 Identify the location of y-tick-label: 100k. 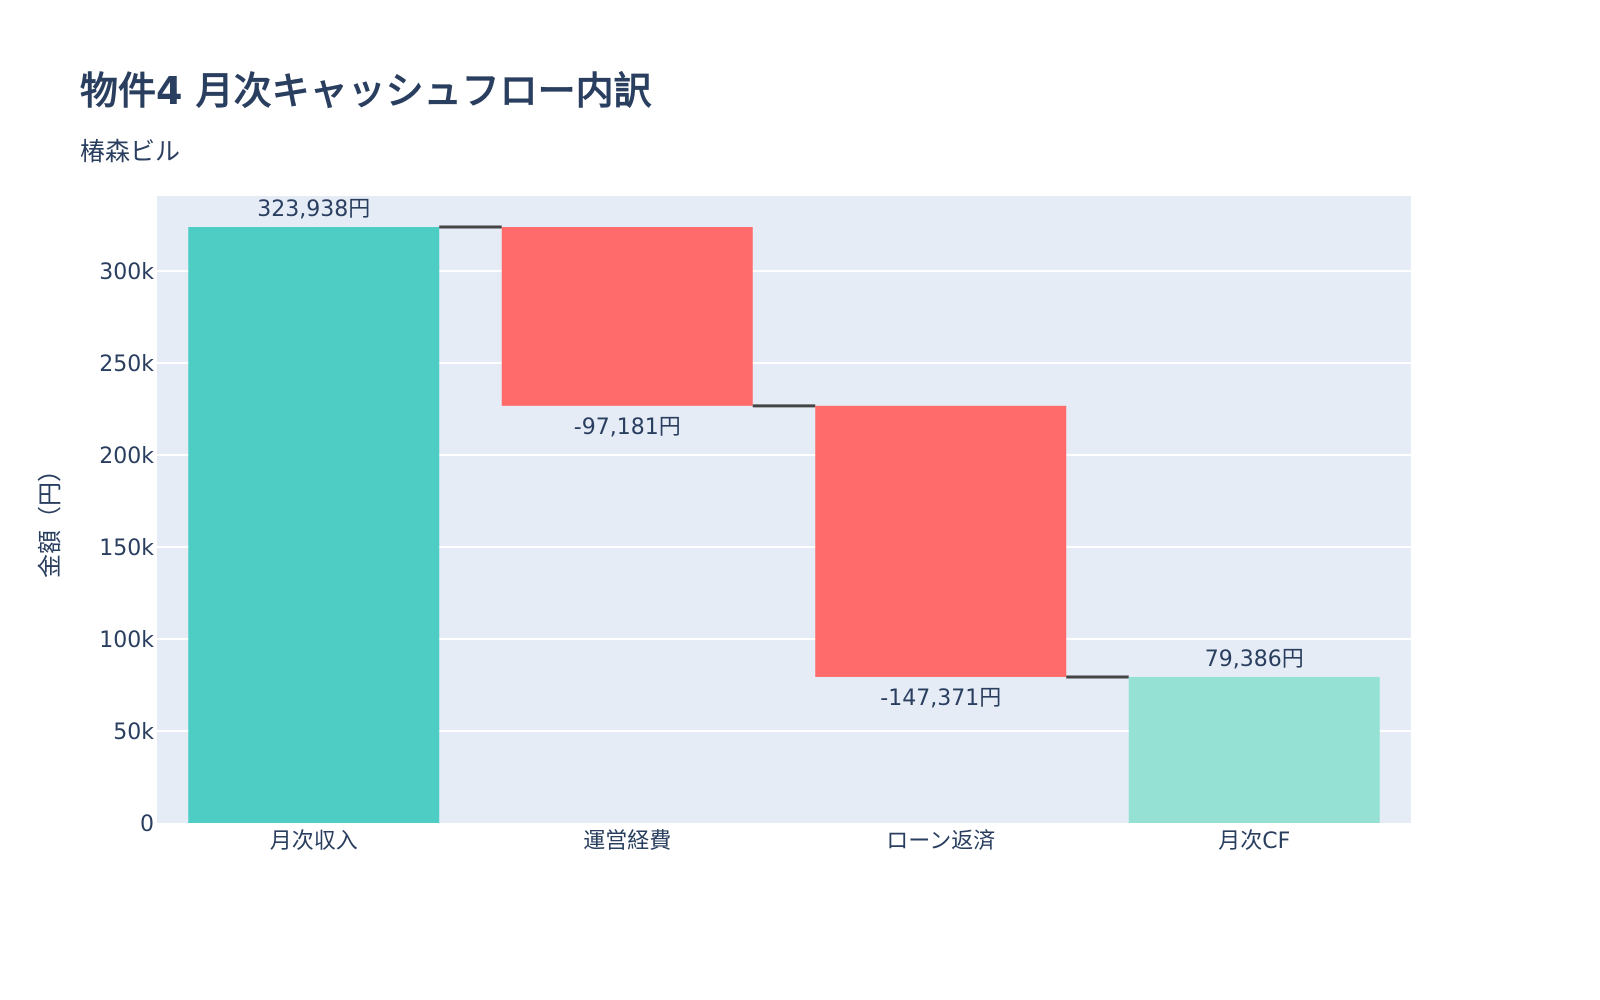
(126, 640).